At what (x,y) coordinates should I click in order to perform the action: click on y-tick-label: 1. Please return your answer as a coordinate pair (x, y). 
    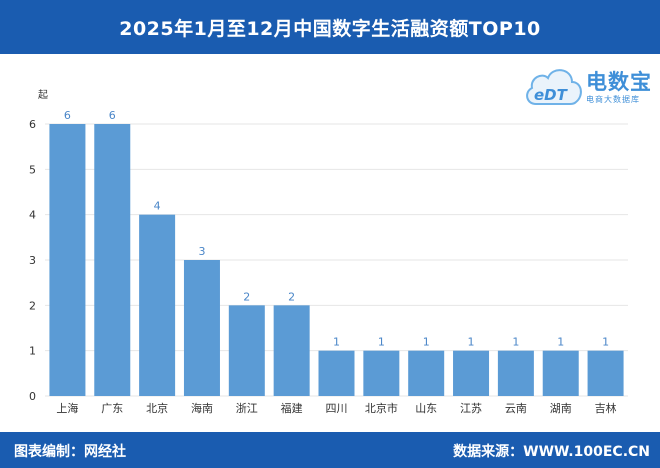
    Looking at the image, I should click on (32, 351).